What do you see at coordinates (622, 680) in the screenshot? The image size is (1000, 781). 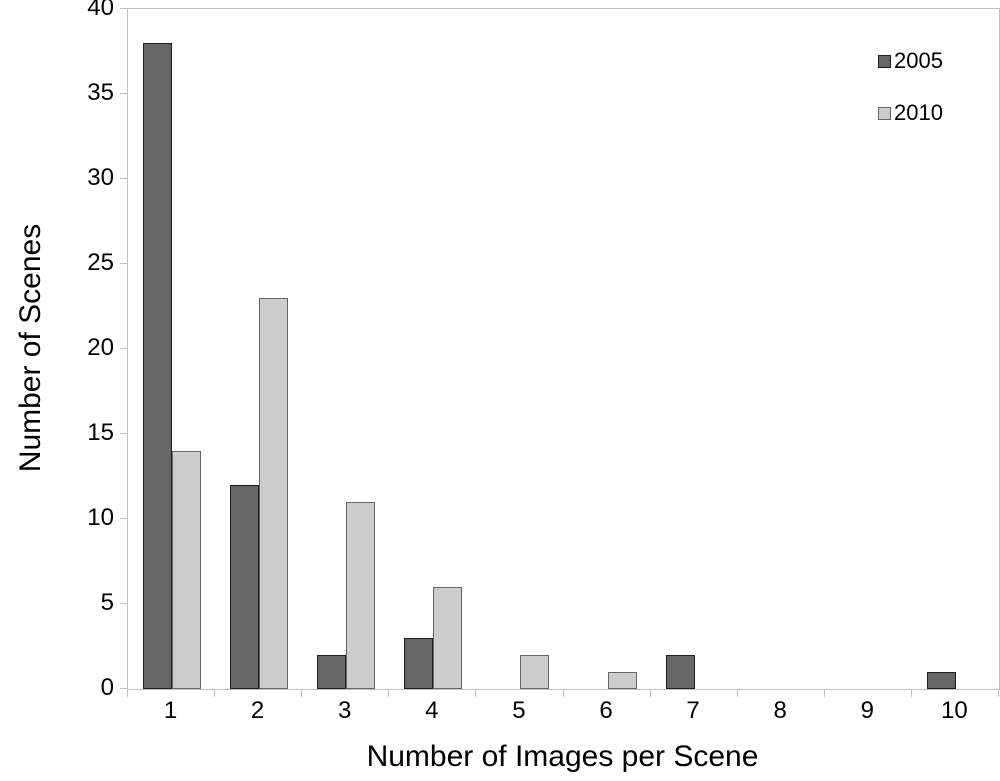 I see `bar-2010-x6` at bounding box center [622, 680].